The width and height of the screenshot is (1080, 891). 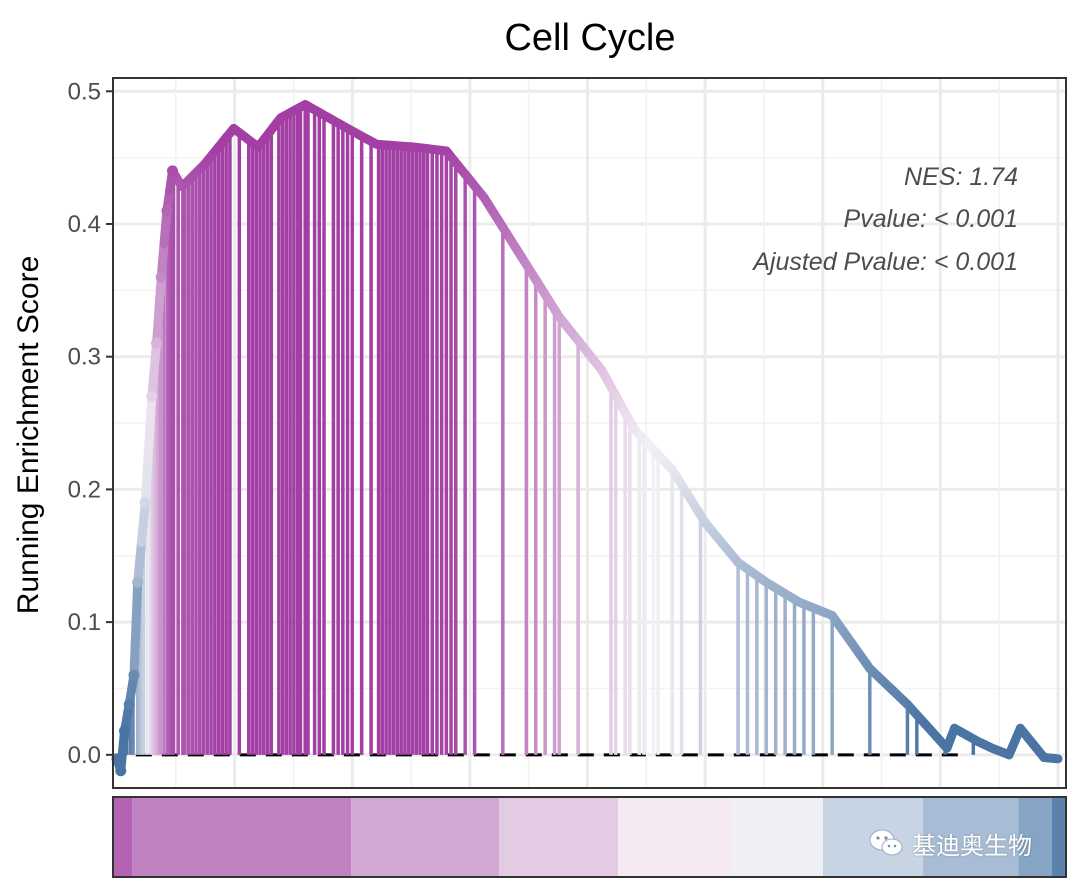 What do you see at coordinates (84, 91) in the screenshot?
I see `y-tick-label: 0.5` at bounding box center [84, 91].